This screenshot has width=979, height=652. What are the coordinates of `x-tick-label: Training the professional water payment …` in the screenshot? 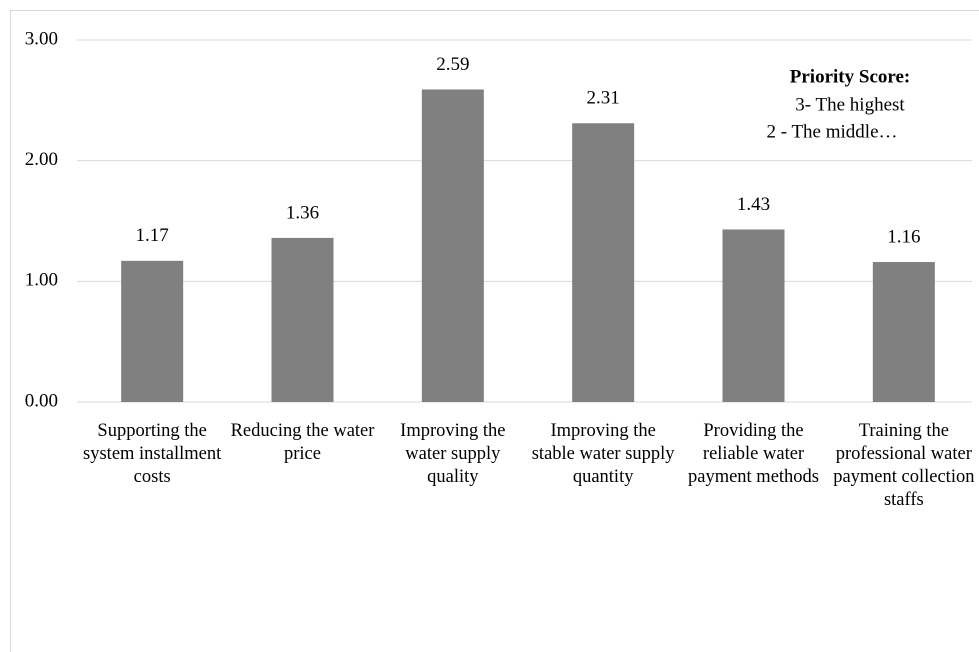 It's located at (904, 465).